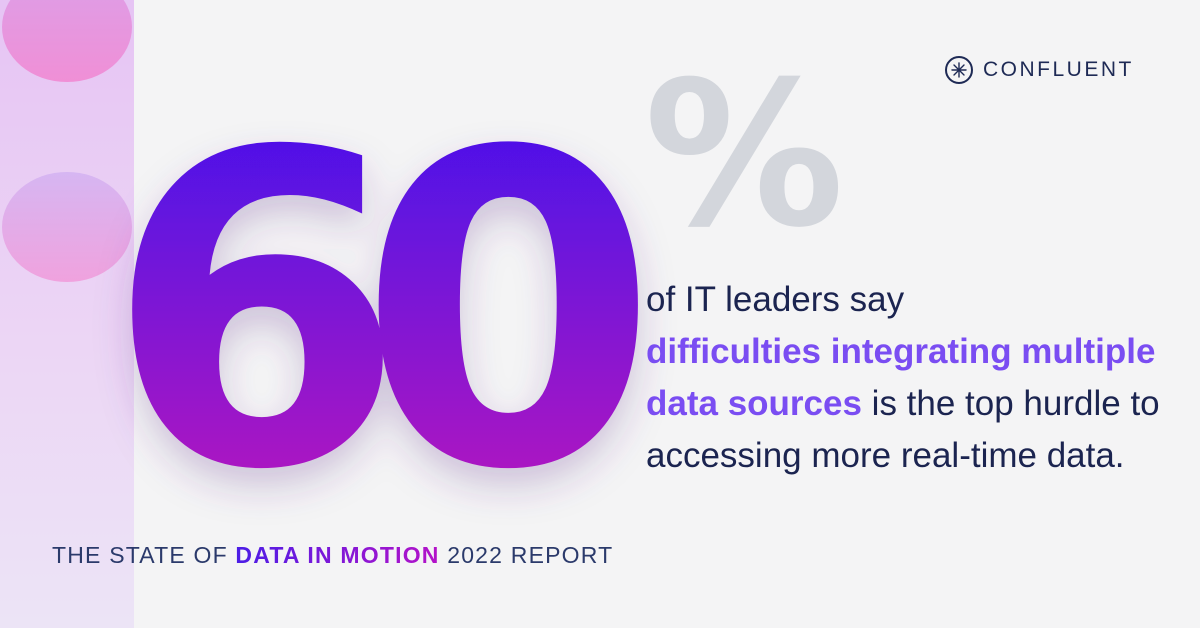 The height and width of the screenshot is (628, 1200). What do you see at coordinates (775, 299) in the screenshot?
I see `statement-intro: of IT leaders say` at bounding box center [775, 299].